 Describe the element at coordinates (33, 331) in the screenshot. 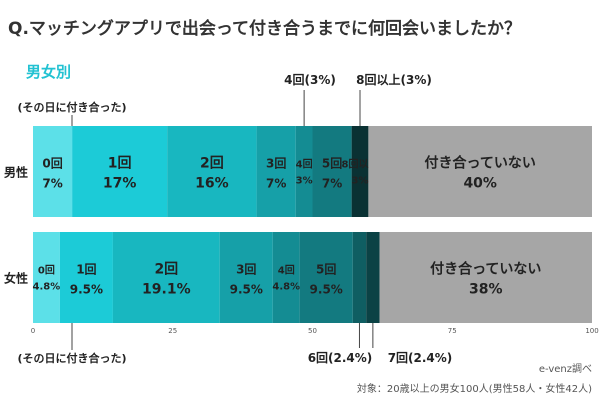

I see `x-tick-label: 0` at that location.